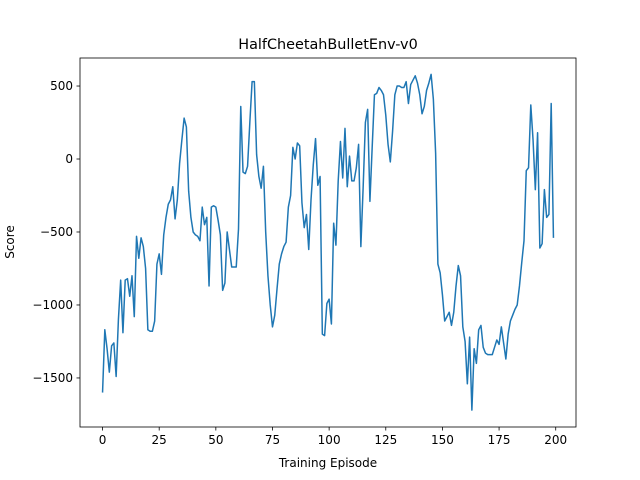 The height and width of the screenshot is (480, 640). I want to click on y-axis-label: Score, so click(10, 242).